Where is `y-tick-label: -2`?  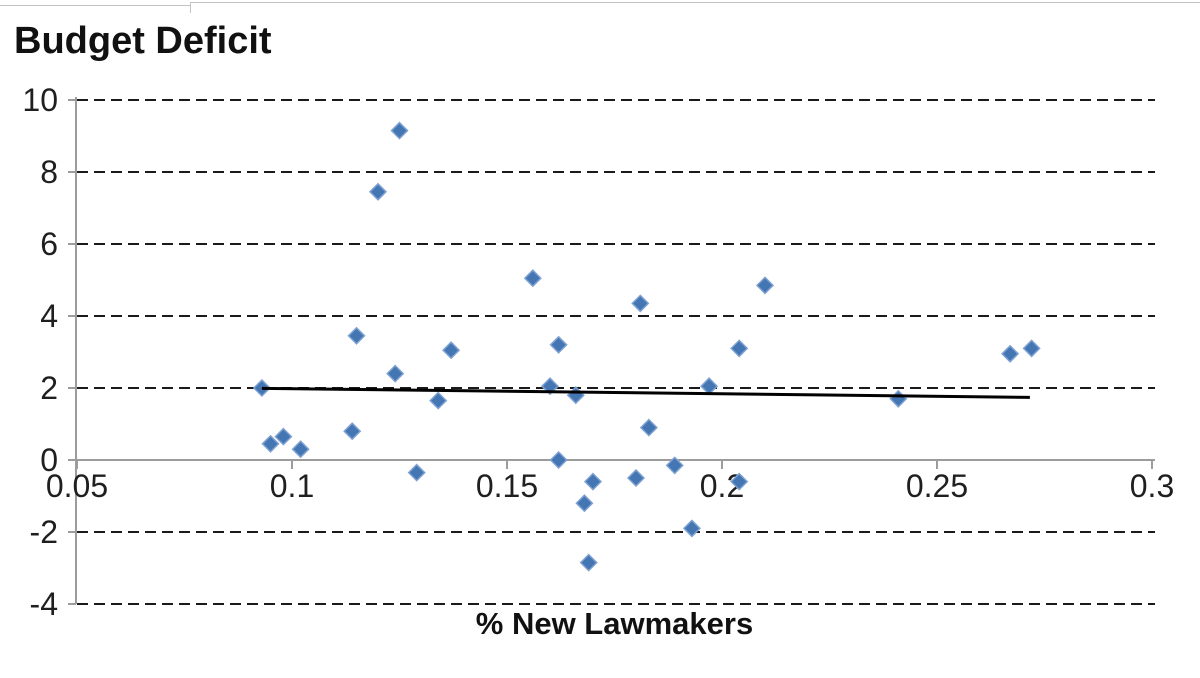 y-tick-label: -2 is located at coordinates (44, 532).